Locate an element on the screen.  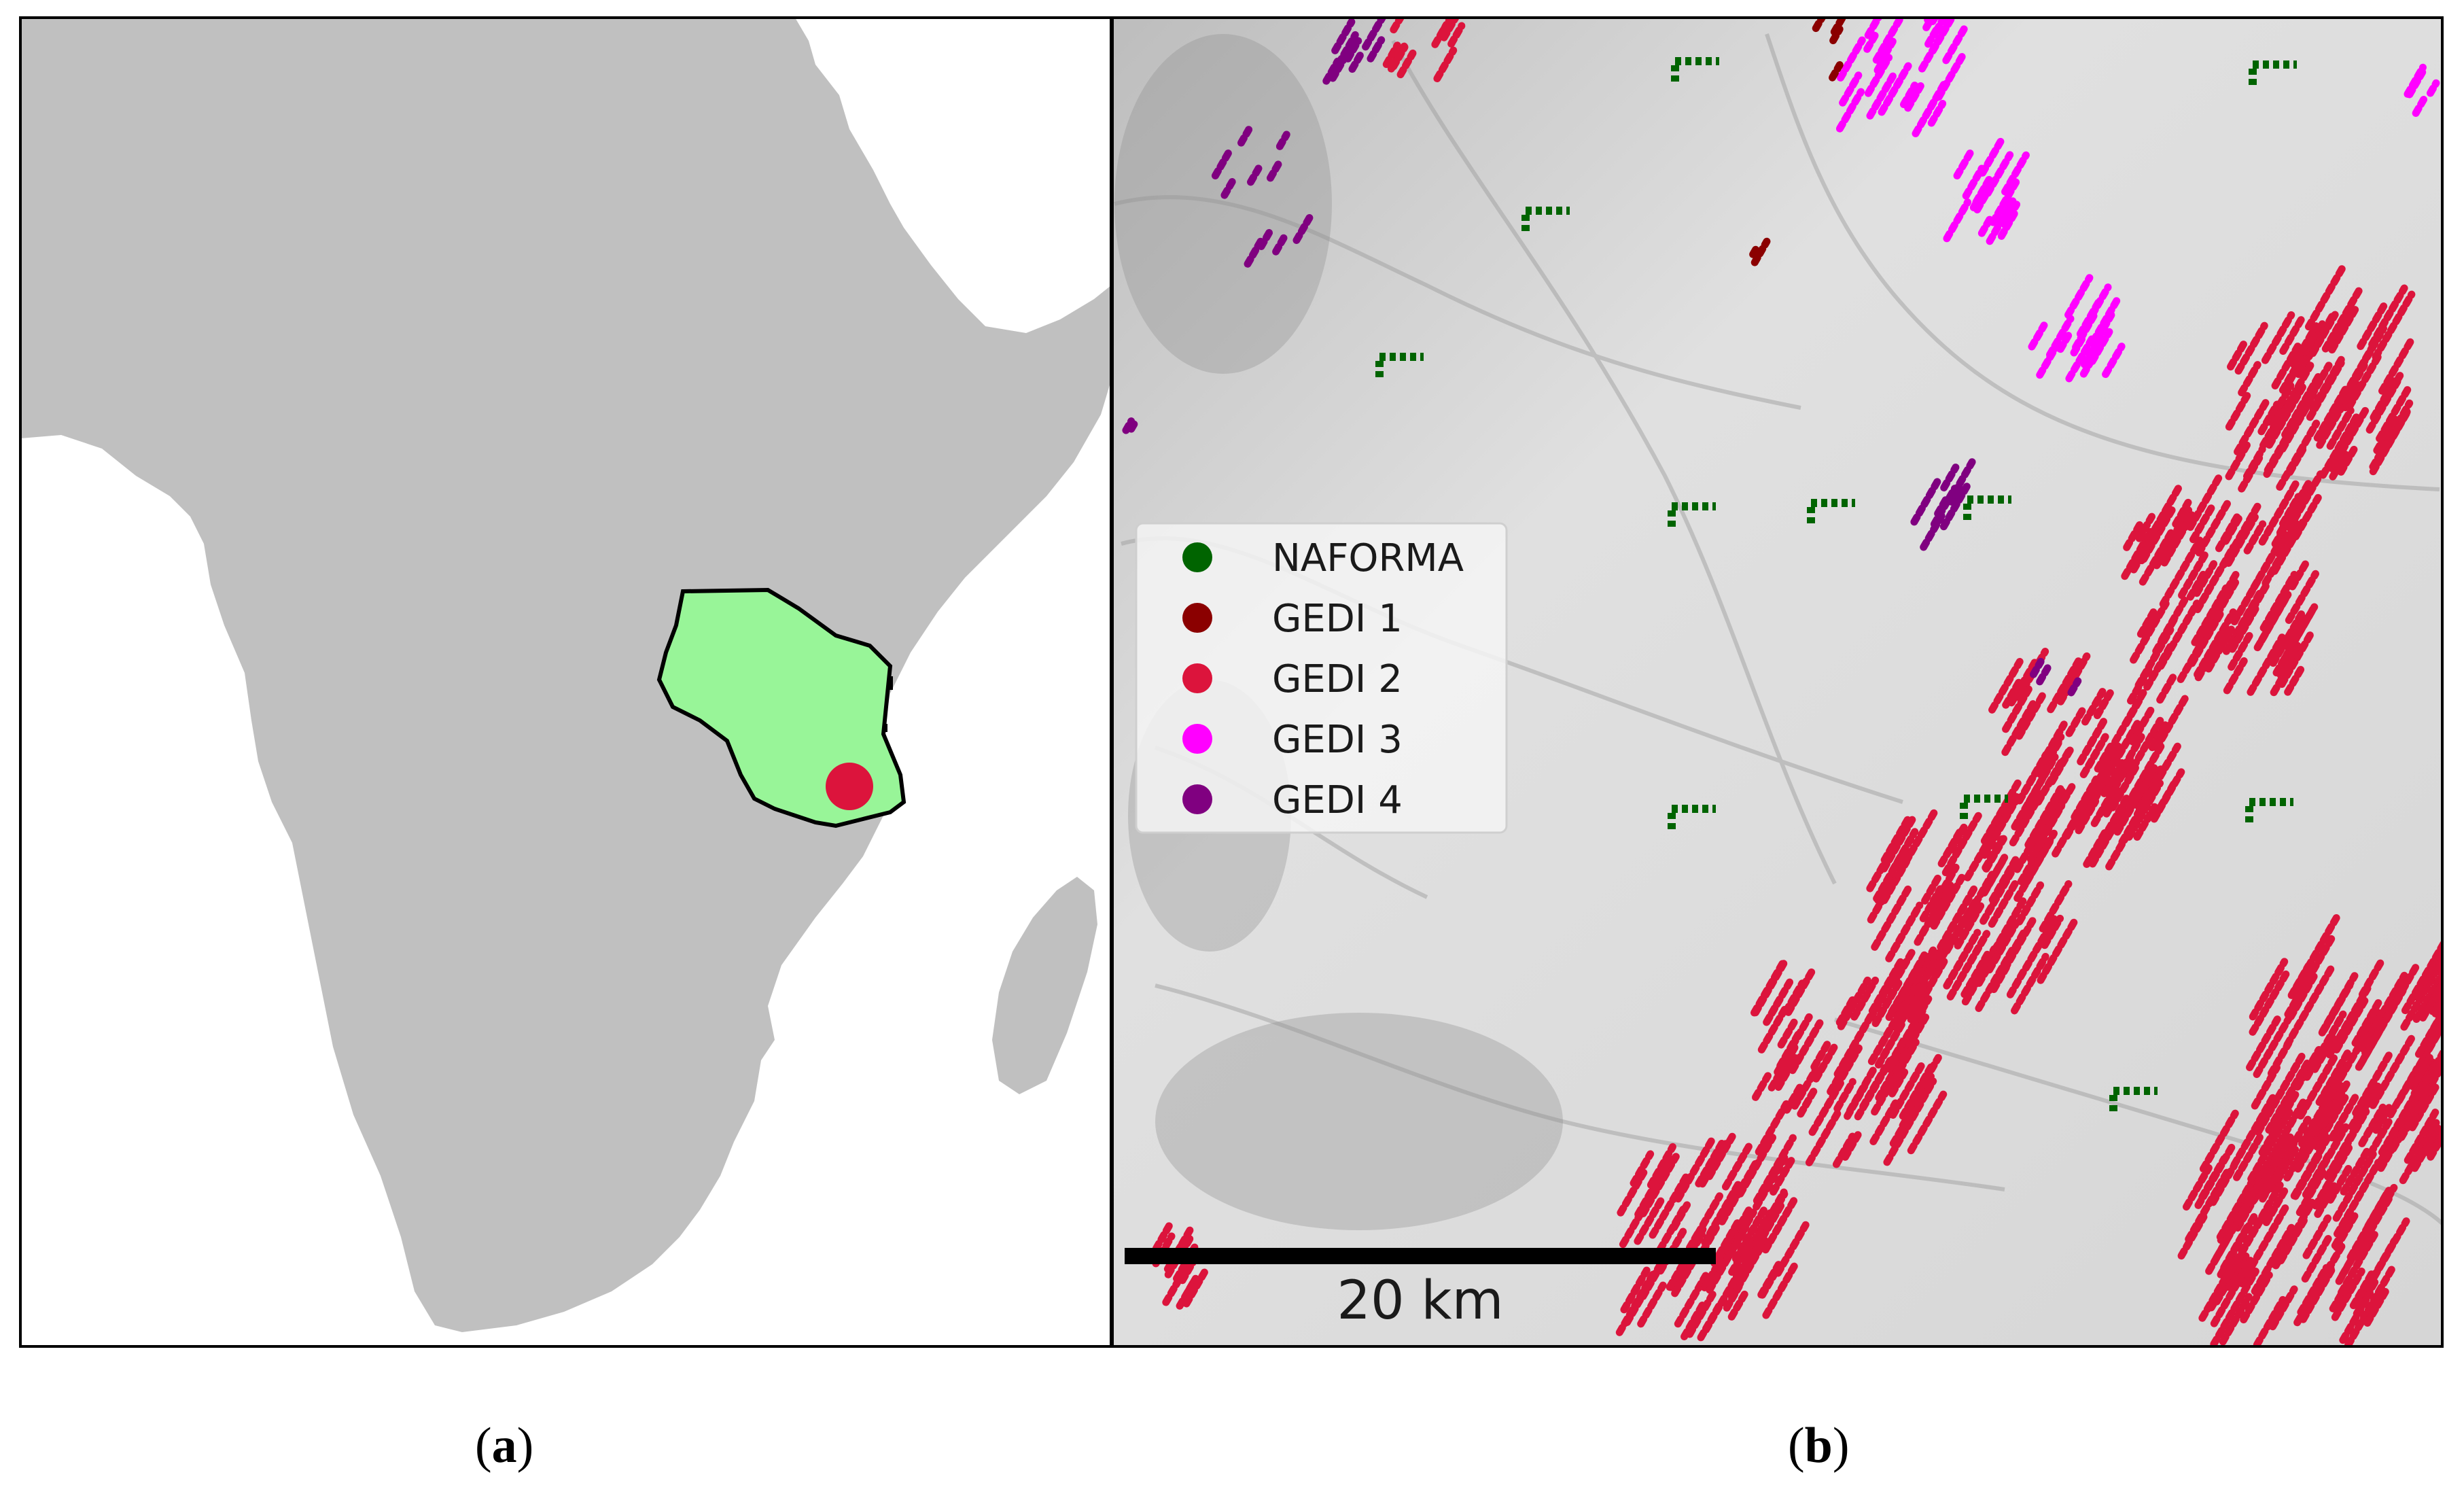
madagascar is located at coordinates (1044, 986).